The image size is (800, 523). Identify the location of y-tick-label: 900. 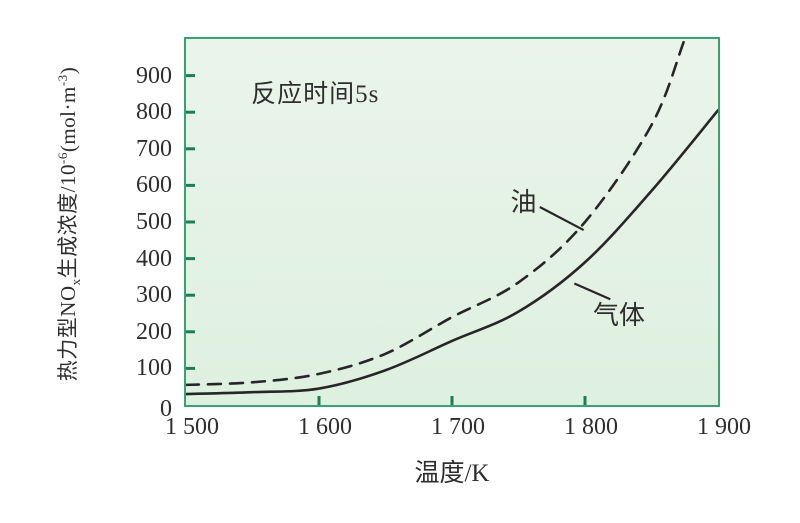
(154, 75).